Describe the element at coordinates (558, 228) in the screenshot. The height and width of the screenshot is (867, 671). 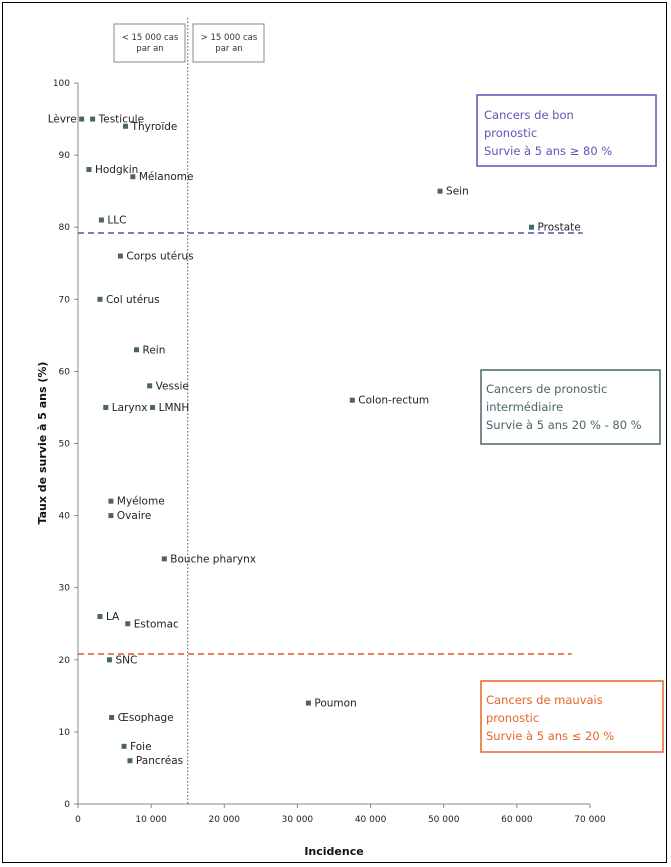
I see `data-point-label: Prostate` at that location.